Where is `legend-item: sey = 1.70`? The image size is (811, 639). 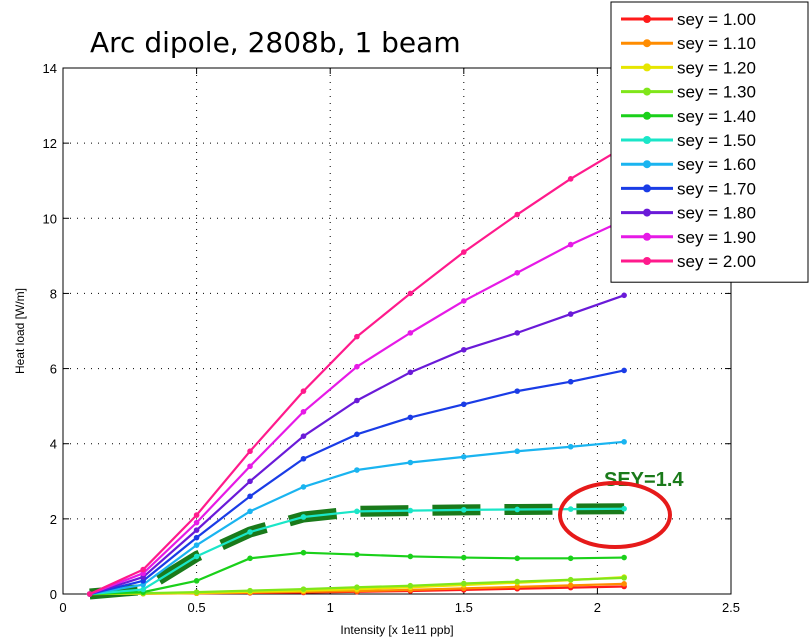
legend-item: sey = 1.70 is located at coordinates (688, 188).